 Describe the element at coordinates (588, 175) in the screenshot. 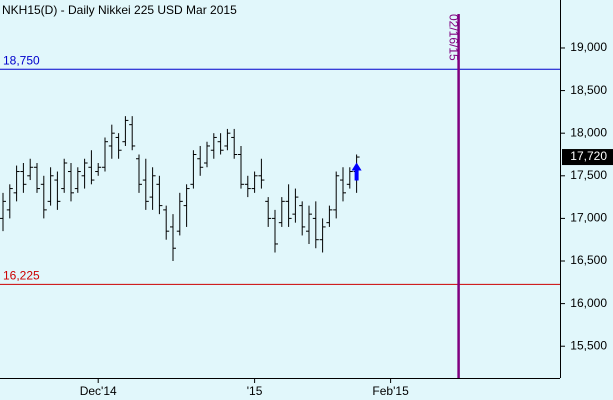

I see `y-tick-label: 17,500` at that location.